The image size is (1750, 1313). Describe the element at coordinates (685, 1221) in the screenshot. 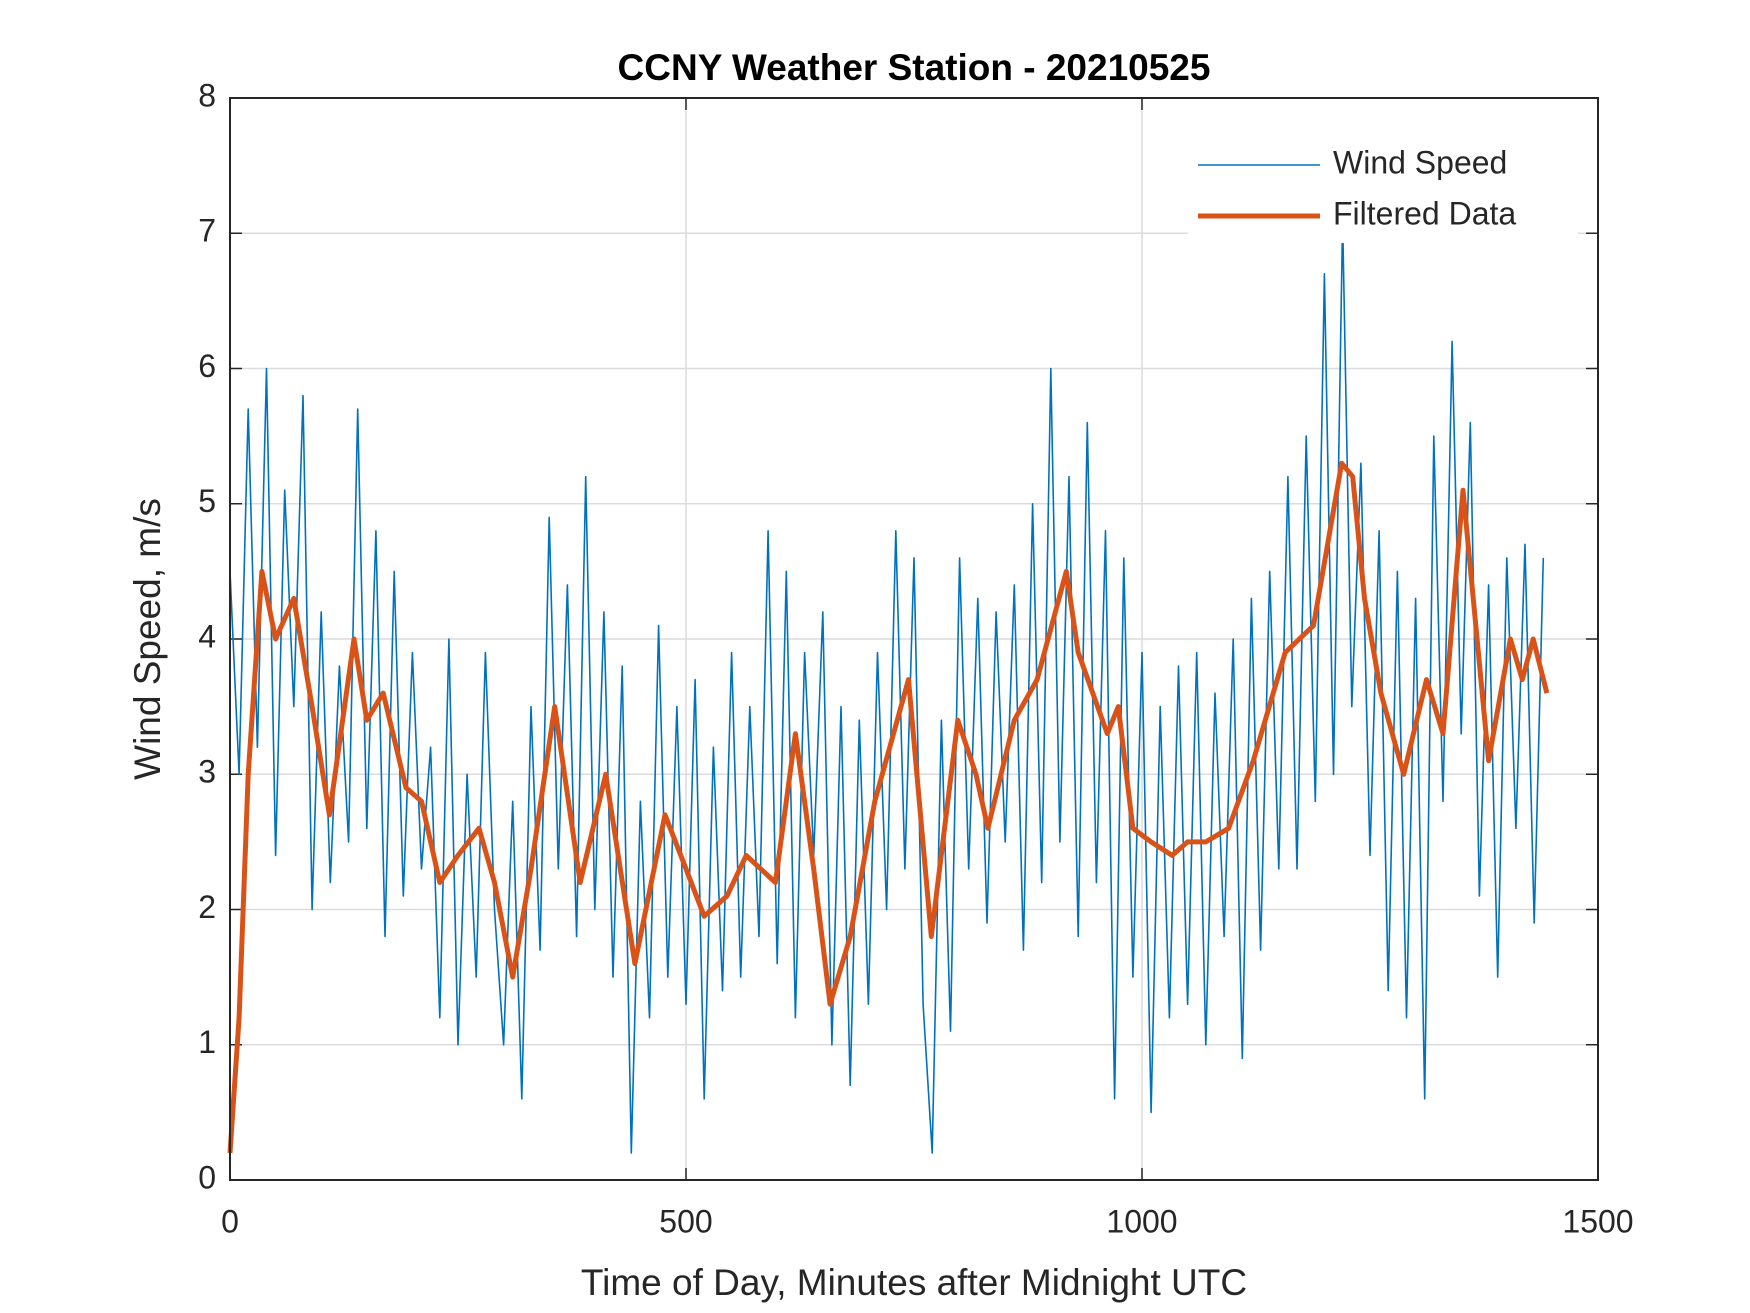

I see `x-tick-label: 500` at that location.